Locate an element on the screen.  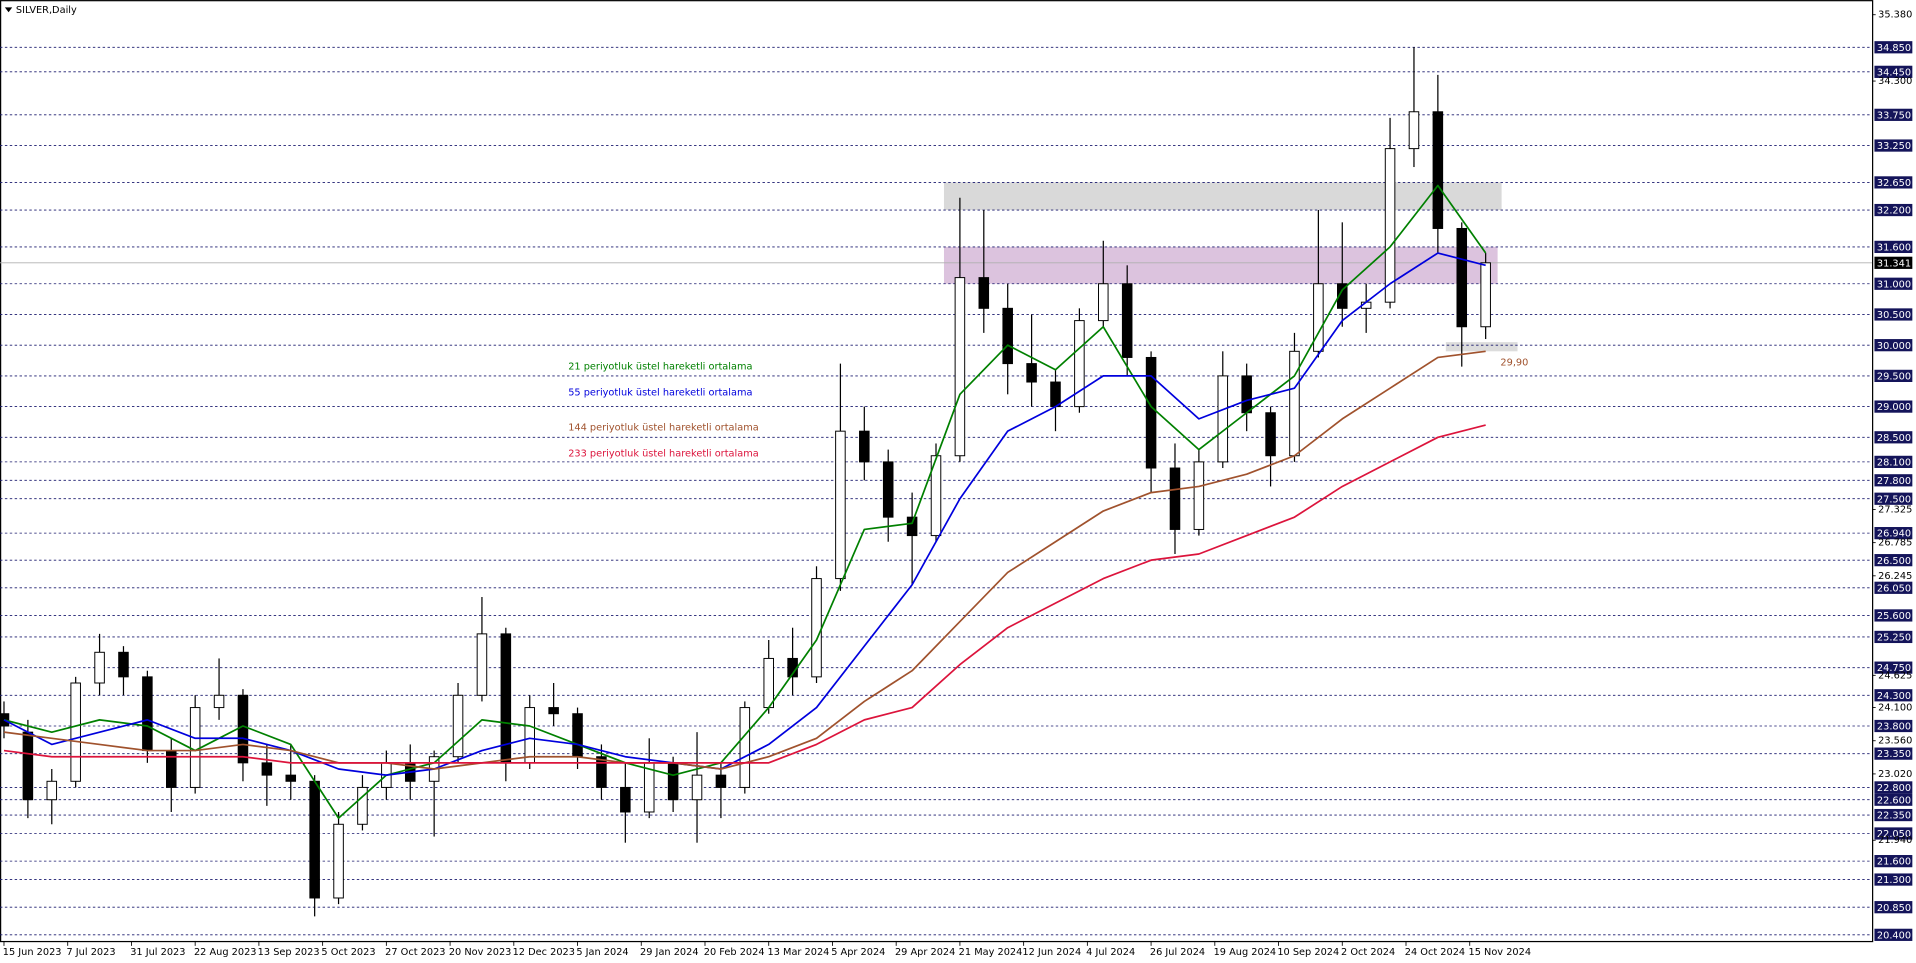
level-label: 21.300 is located at coordinates (1894, 880).